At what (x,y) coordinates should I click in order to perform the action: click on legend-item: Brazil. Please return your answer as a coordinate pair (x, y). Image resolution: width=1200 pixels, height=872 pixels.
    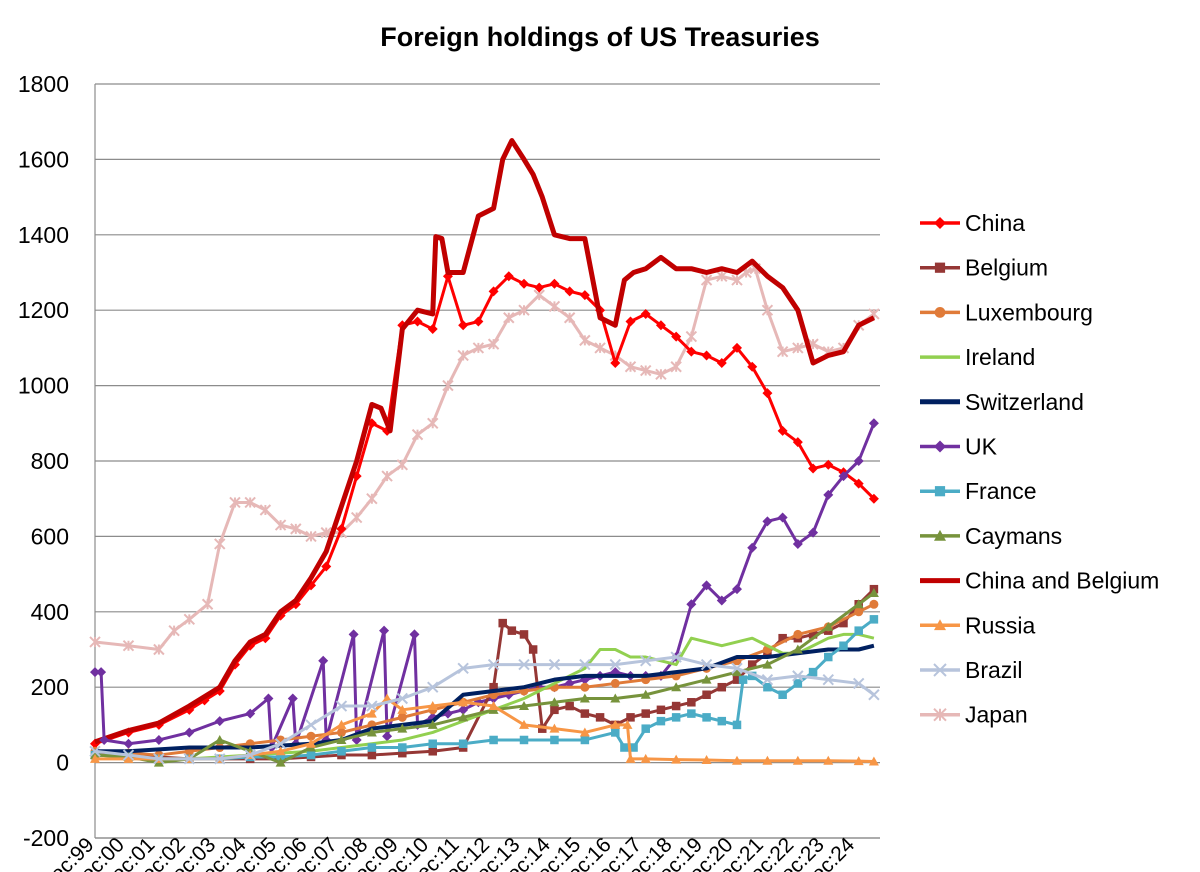
    Looking at the image, I should click on (971, 670).